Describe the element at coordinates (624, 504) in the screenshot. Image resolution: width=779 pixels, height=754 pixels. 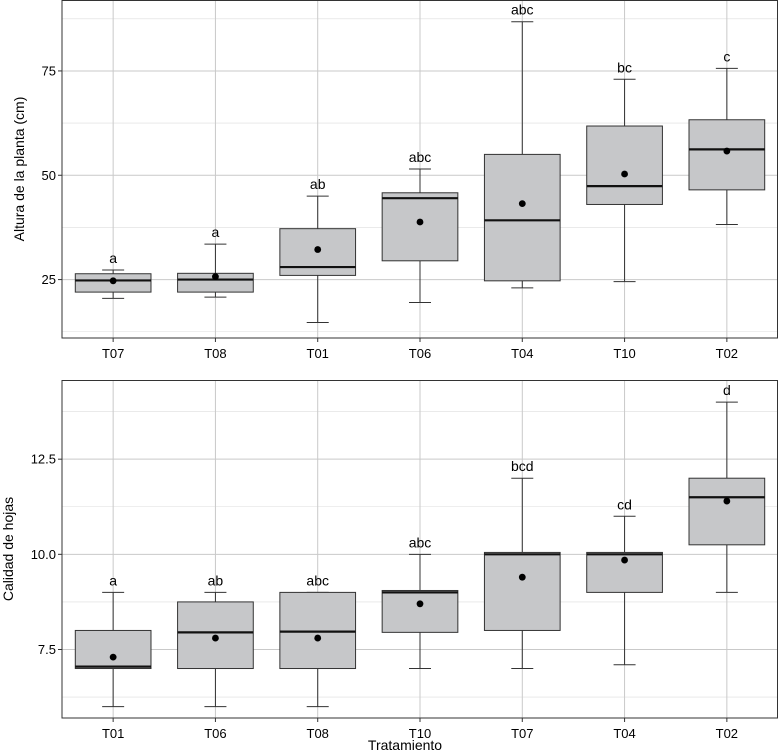
I see `significance-letter: cd` at that location.